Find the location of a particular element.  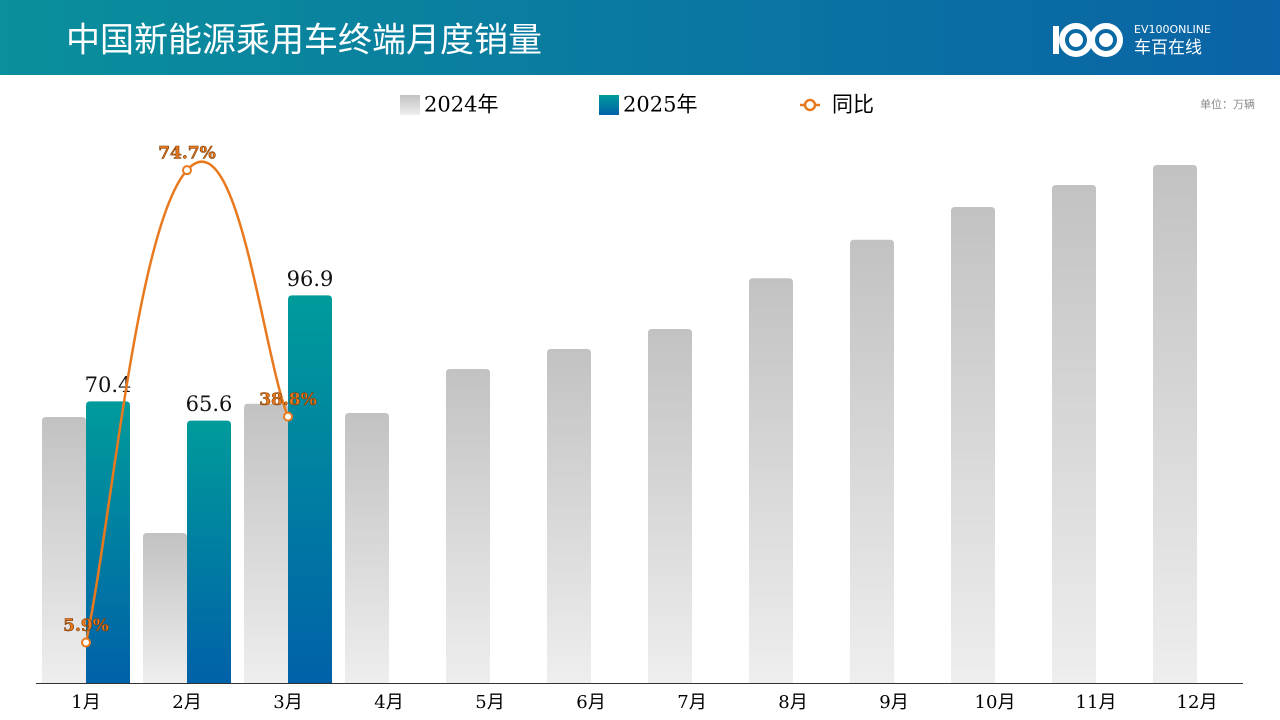

yoy-label: 5.9% is located at coordinates (86, 626).